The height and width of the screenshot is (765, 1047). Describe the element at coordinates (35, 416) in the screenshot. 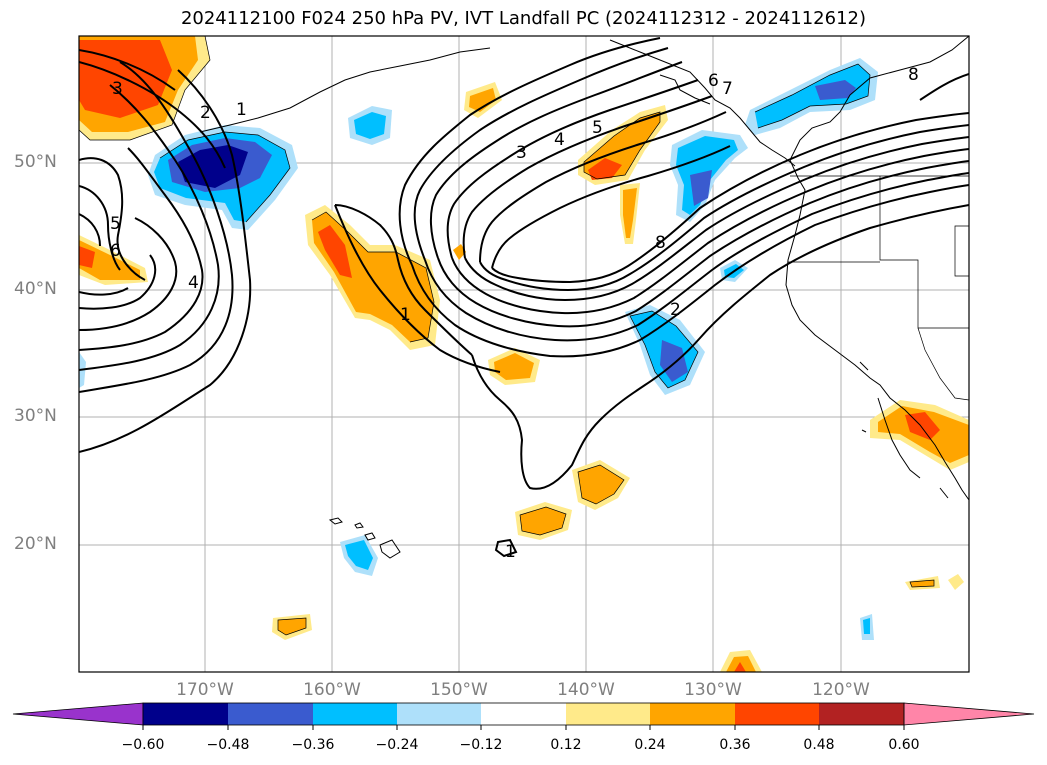

I see `lat-label: 30°N` at that location.